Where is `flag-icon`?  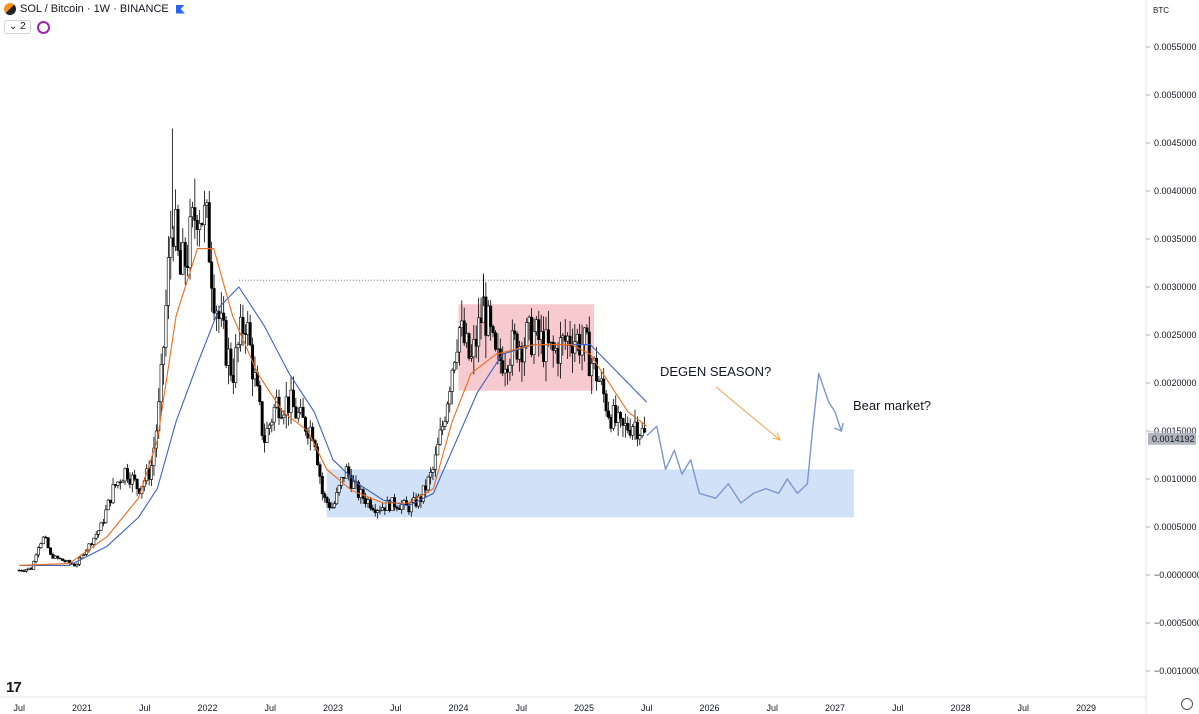 flag-icon is located at coordinates (180, 9).